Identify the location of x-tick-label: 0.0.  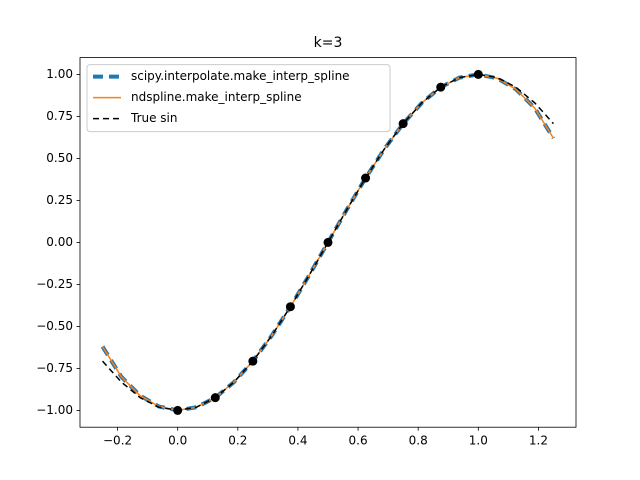
(177, 441).